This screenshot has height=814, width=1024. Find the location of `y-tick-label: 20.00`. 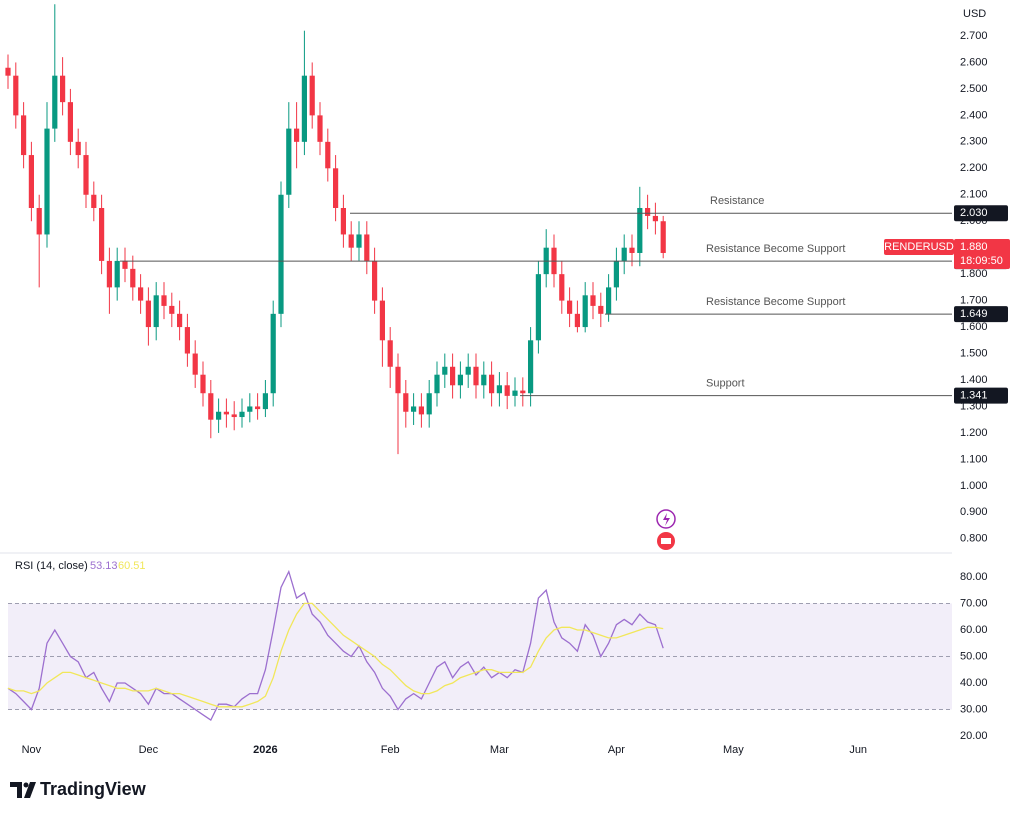

y-tick-label: 20.00 is located at coordinates (974, 736).